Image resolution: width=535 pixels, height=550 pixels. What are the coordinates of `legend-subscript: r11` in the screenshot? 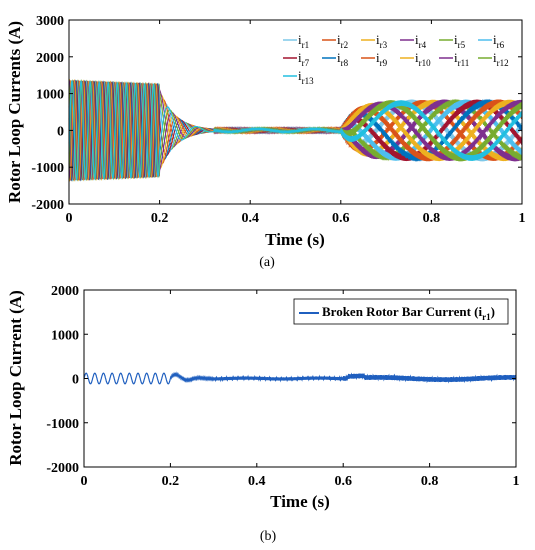 It's located at (464, 63).